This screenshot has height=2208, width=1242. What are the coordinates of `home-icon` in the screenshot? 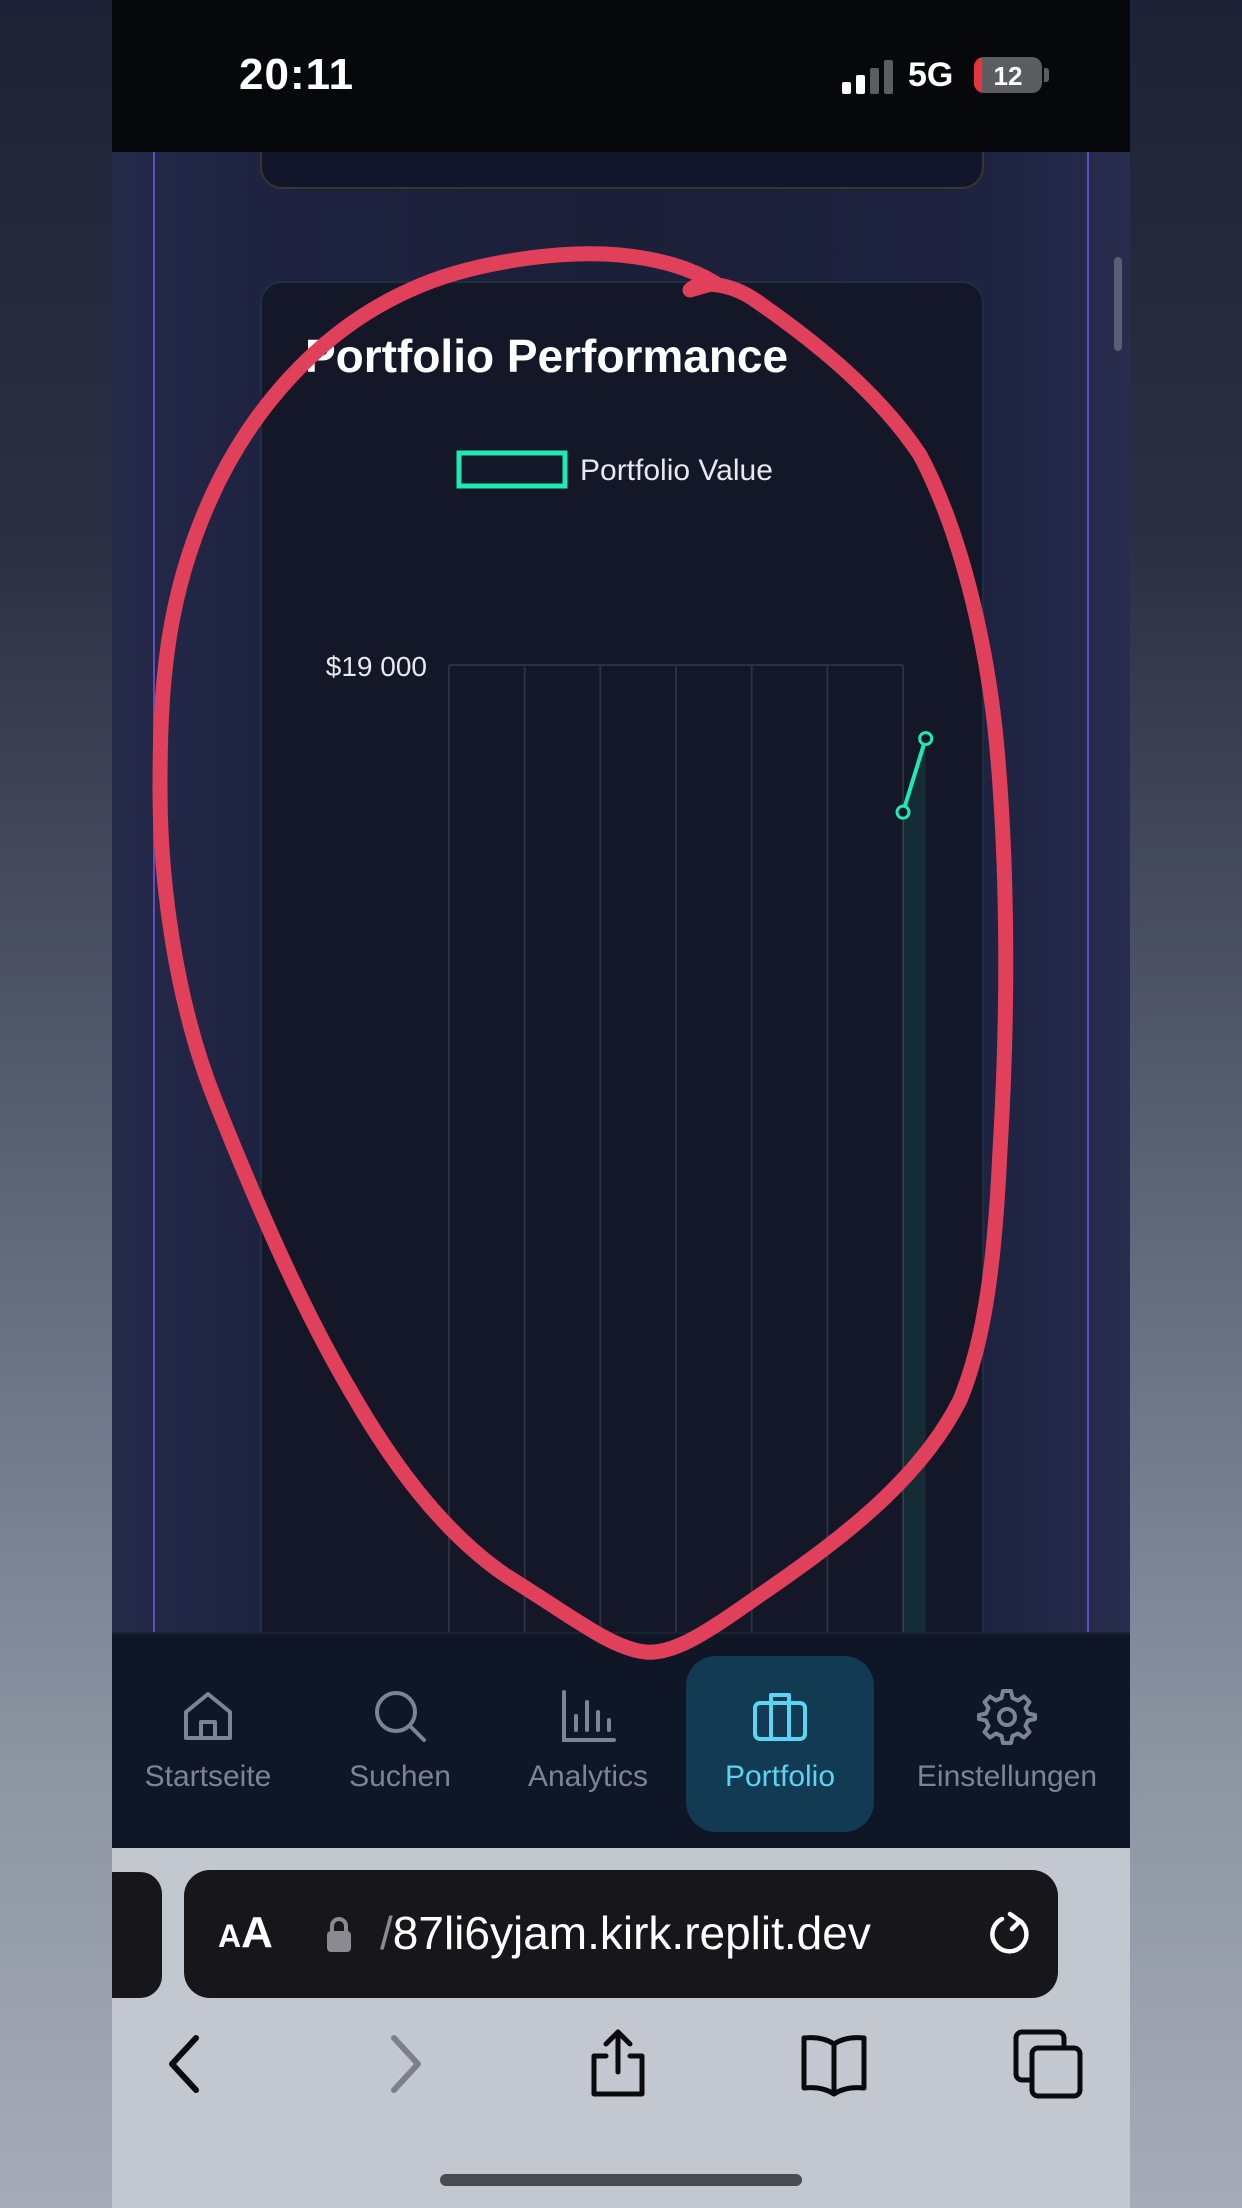 It's located at (208, 1716).